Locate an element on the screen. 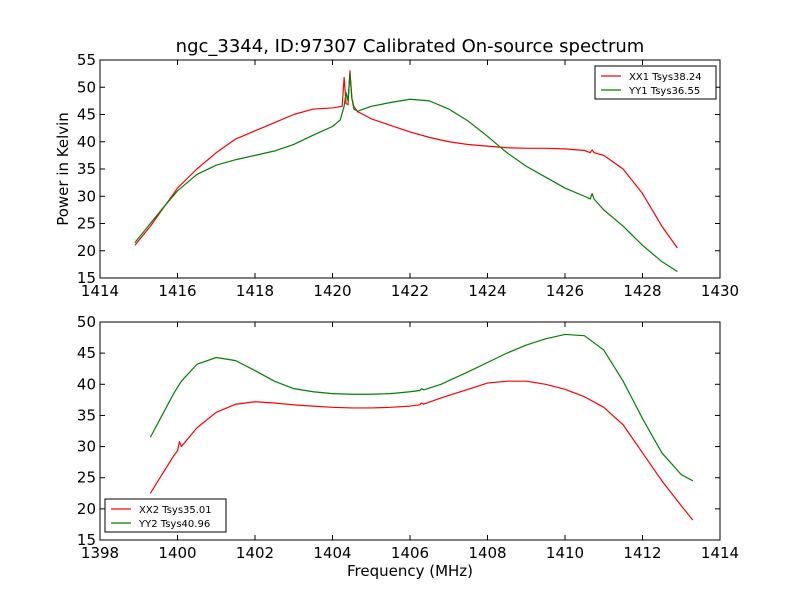 The height and width of the screenshot is (600, 800). bottom-legend-label-2: YY2 Tsys40.96 is located at coordinates (174, 524).